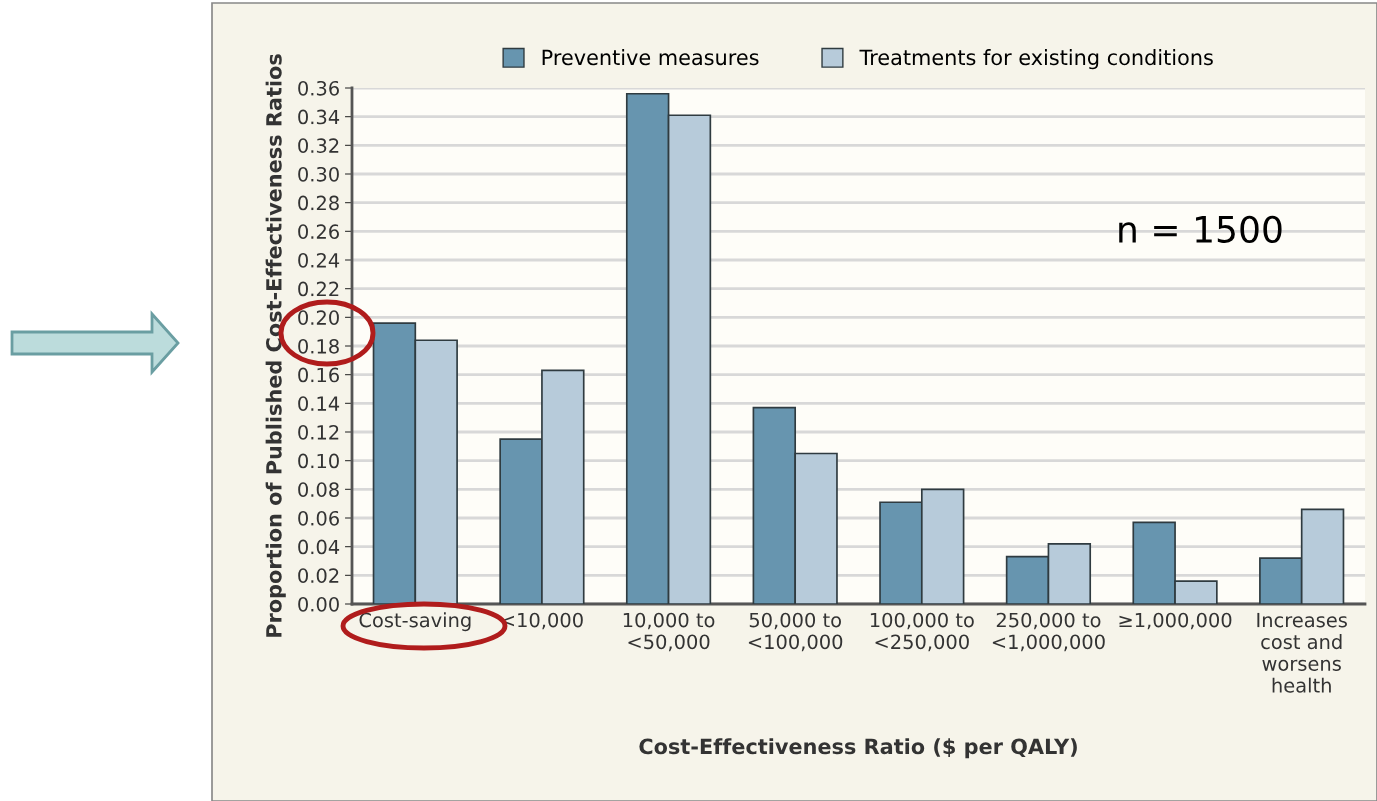  I want to click on y-tick-label: 0.20, so click(318, 317).